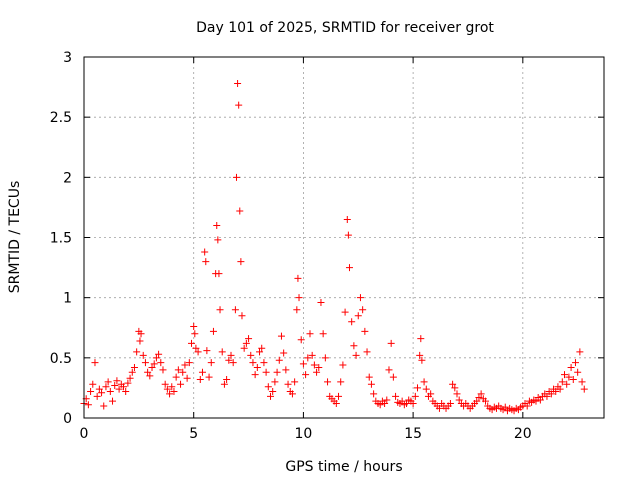 Image resolution: width=640 pixels, height=480 pixels. I want to click on y-tick-label: 0, so click(67, 419).